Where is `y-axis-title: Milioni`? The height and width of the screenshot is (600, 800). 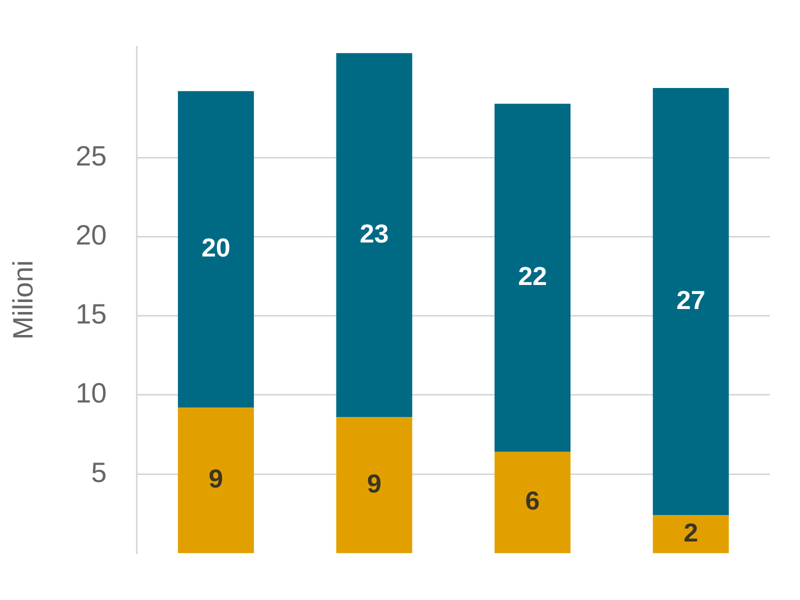
y-axis-title: Milioni is located at coordinates (23, 300).